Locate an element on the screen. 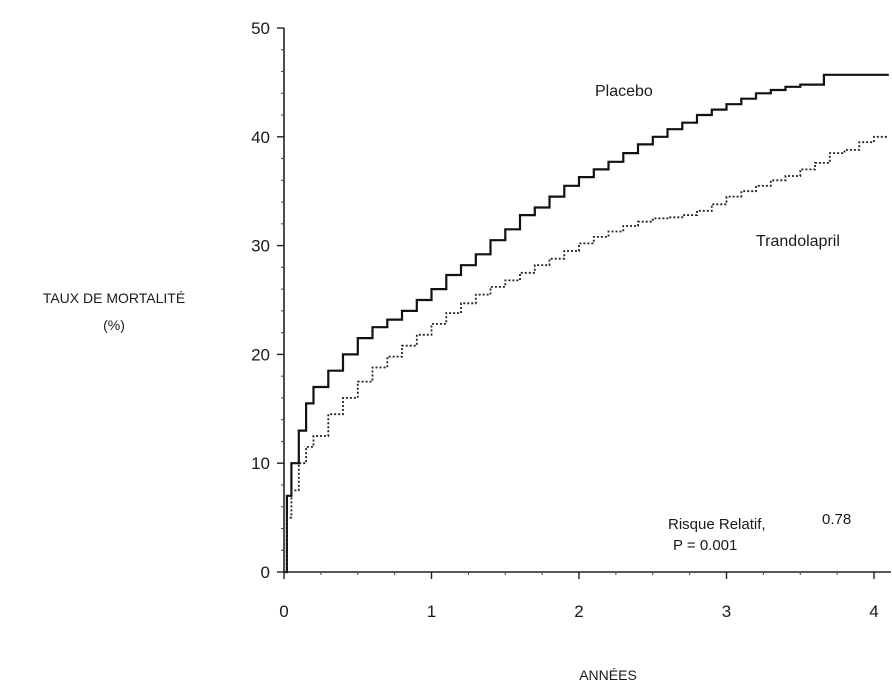  x-tick-label: 0 is located at coordinates (283, 611).